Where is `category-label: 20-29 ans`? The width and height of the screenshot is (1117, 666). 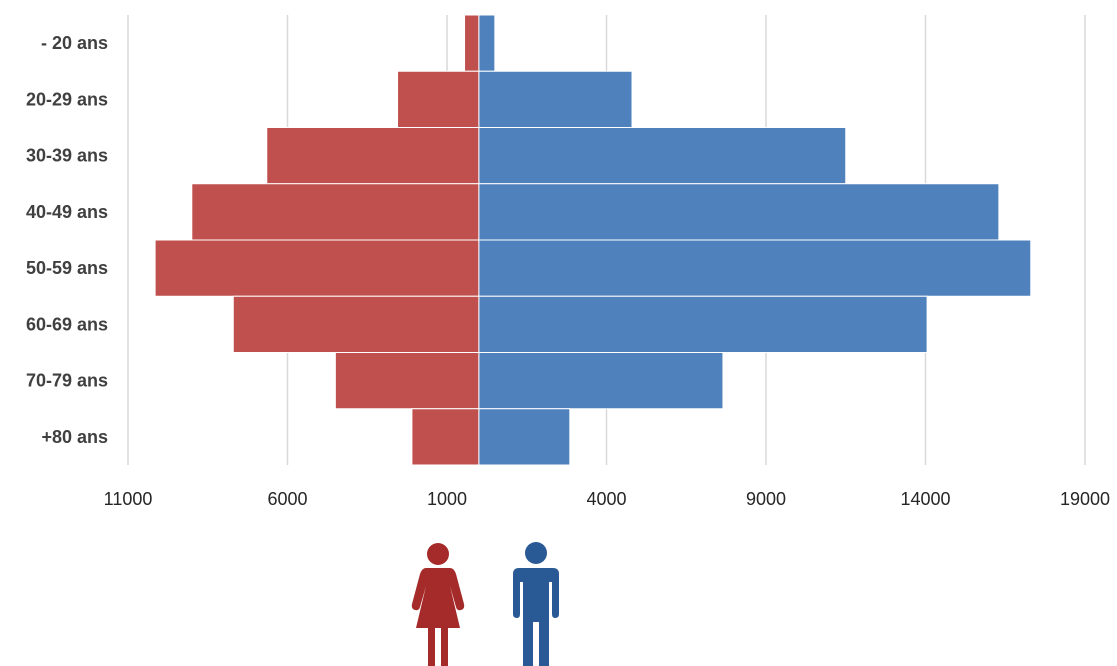 category-label: 20-29 ans is located at coordinates (67, 99).